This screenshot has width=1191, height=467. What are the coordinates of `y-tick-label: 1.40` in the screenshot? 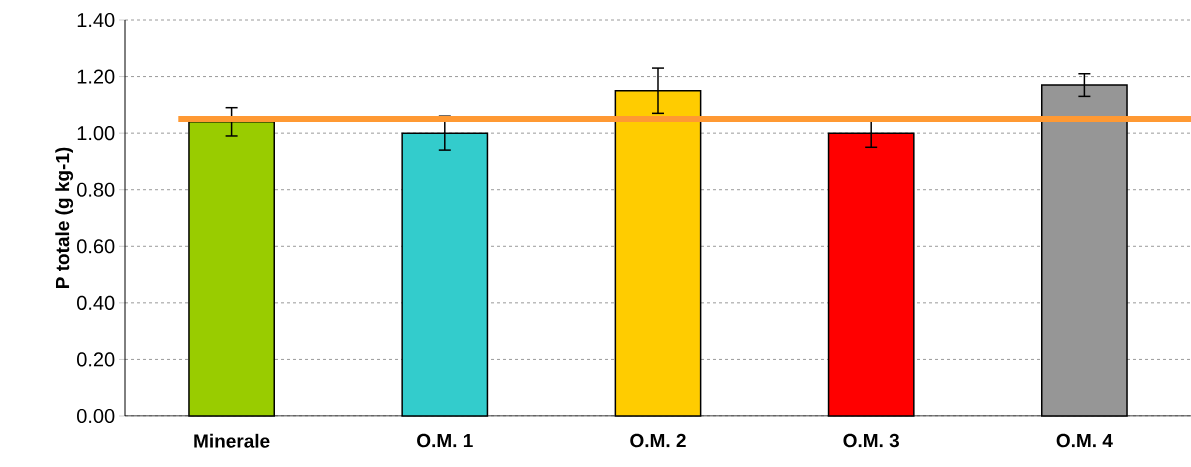 It's located at (96, 20).